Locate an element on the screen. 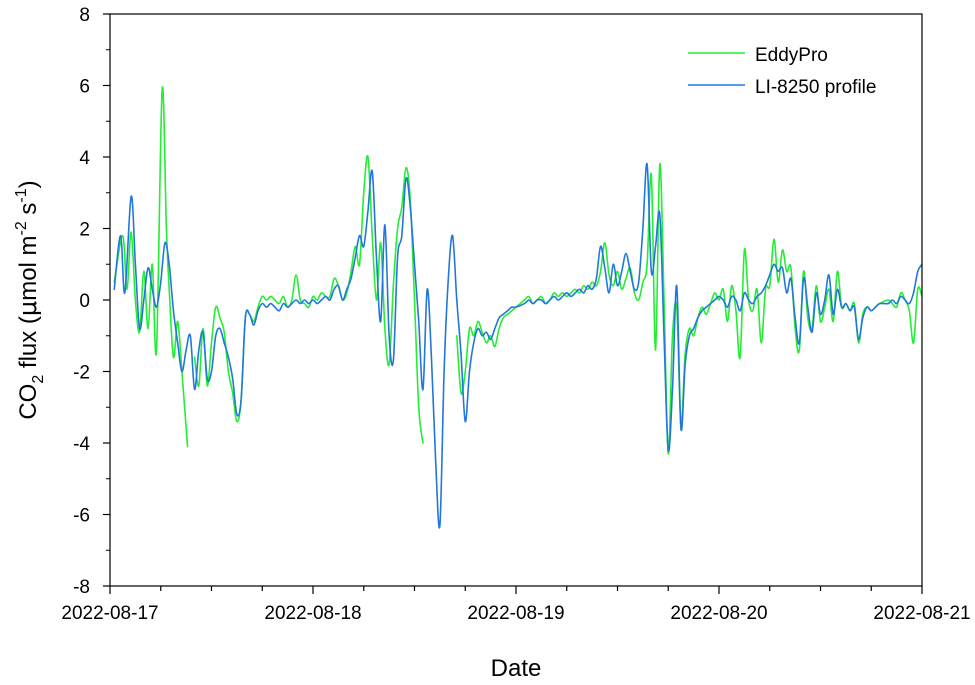 This screenshot has width=975, height=685. y-tick-label: 0 is located at coordinates (84, 301).